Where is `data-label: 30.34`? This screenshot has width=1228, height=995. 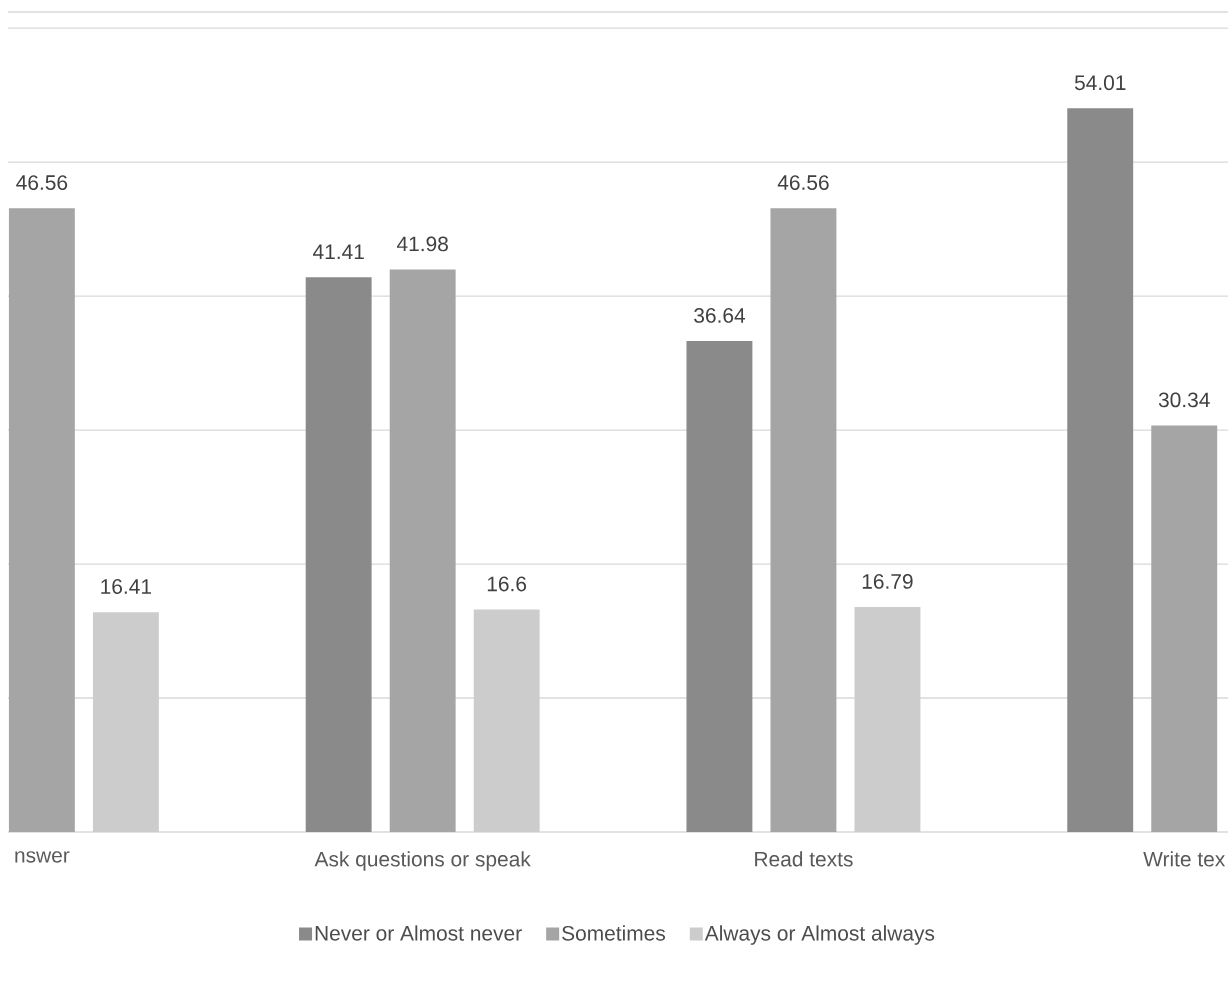
data-label: 30.34 is located at coordinates (1184, 400).